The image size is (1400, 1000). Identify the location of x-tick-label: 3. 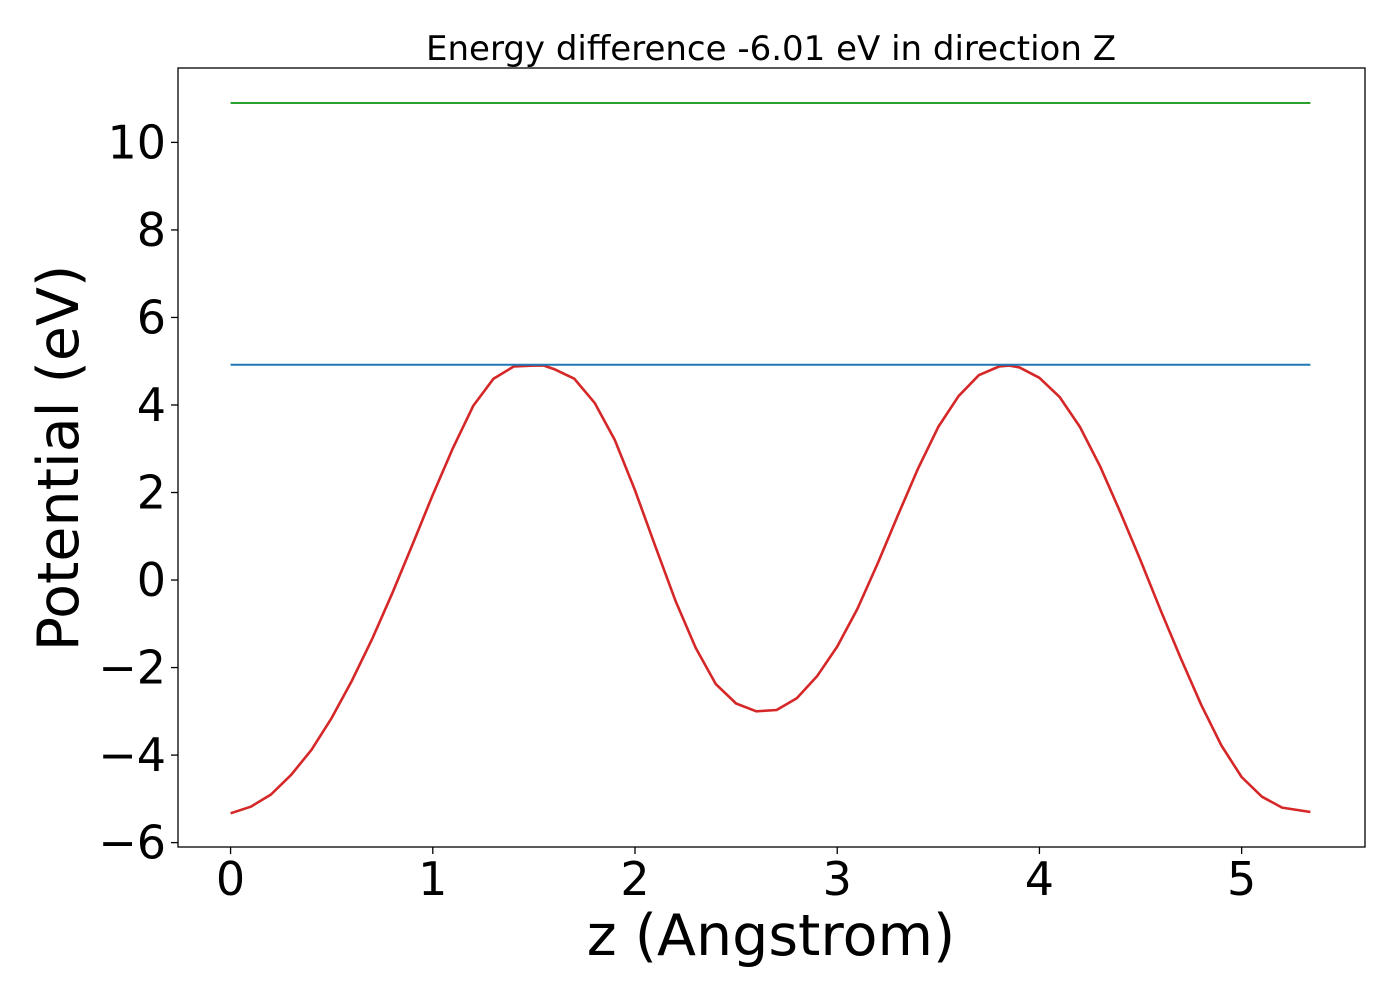
(837, 879).